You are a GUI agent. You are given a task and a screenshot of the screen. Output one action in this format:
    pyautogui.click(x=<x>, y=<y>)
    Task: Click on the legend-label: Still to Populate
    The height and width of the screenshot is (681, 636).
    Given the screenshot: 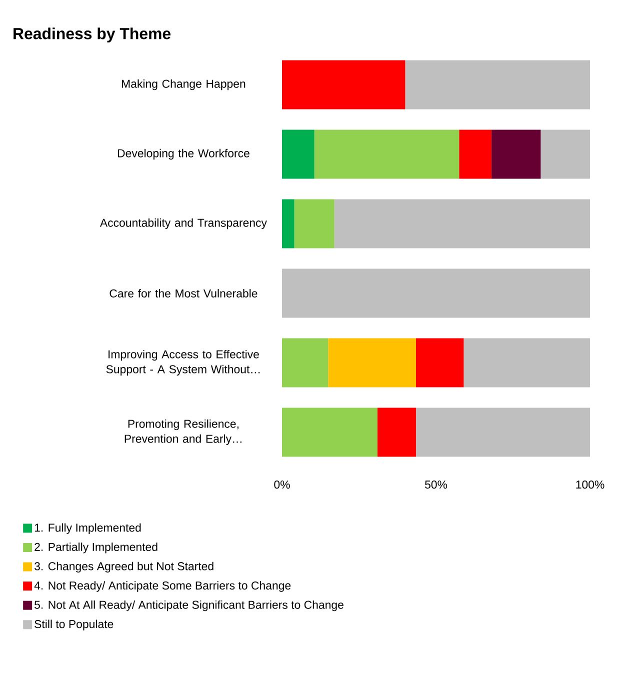 What is the action you would take?
    pyautogui.click(x=74, y=625)
    